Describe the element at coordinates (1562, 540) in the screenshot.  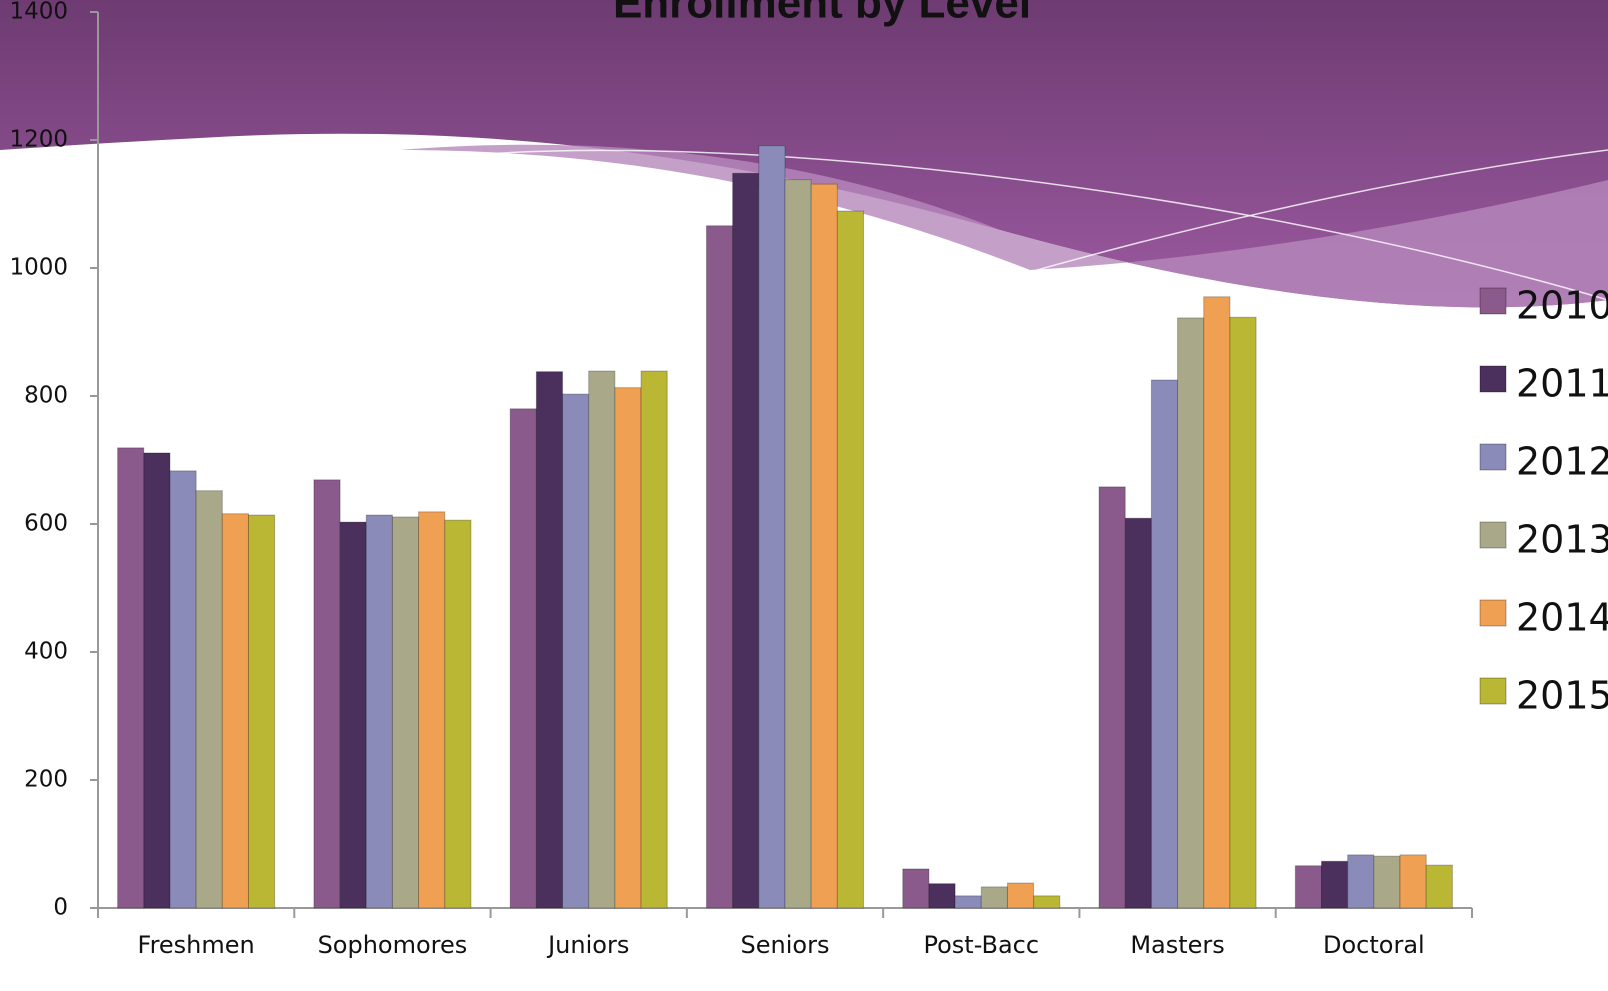
I see `legend-label: 2013` at that location.